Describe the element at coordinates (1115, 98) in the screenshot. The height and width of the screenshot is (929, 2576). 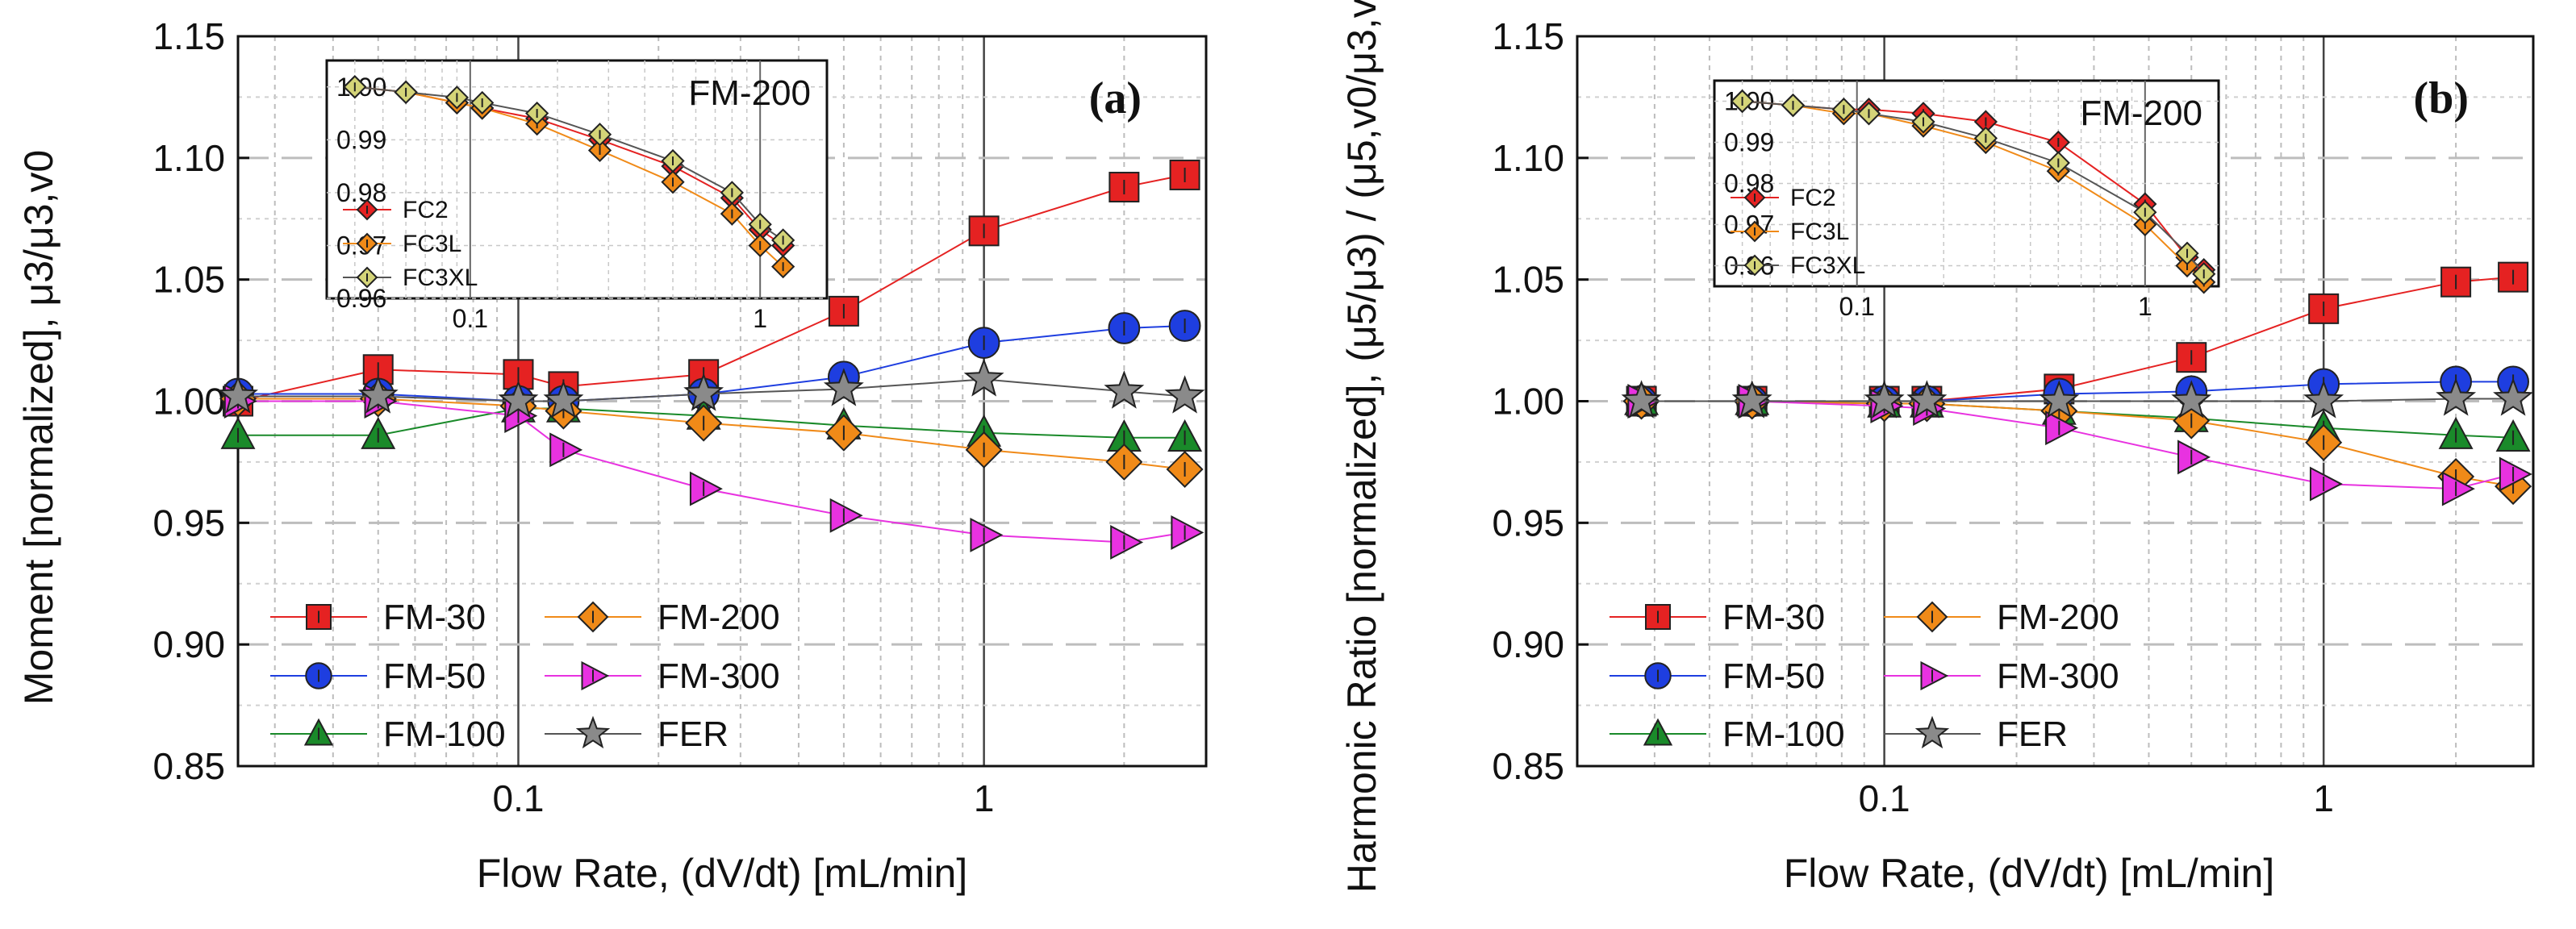
I see `panel-label: (a)` at that location.